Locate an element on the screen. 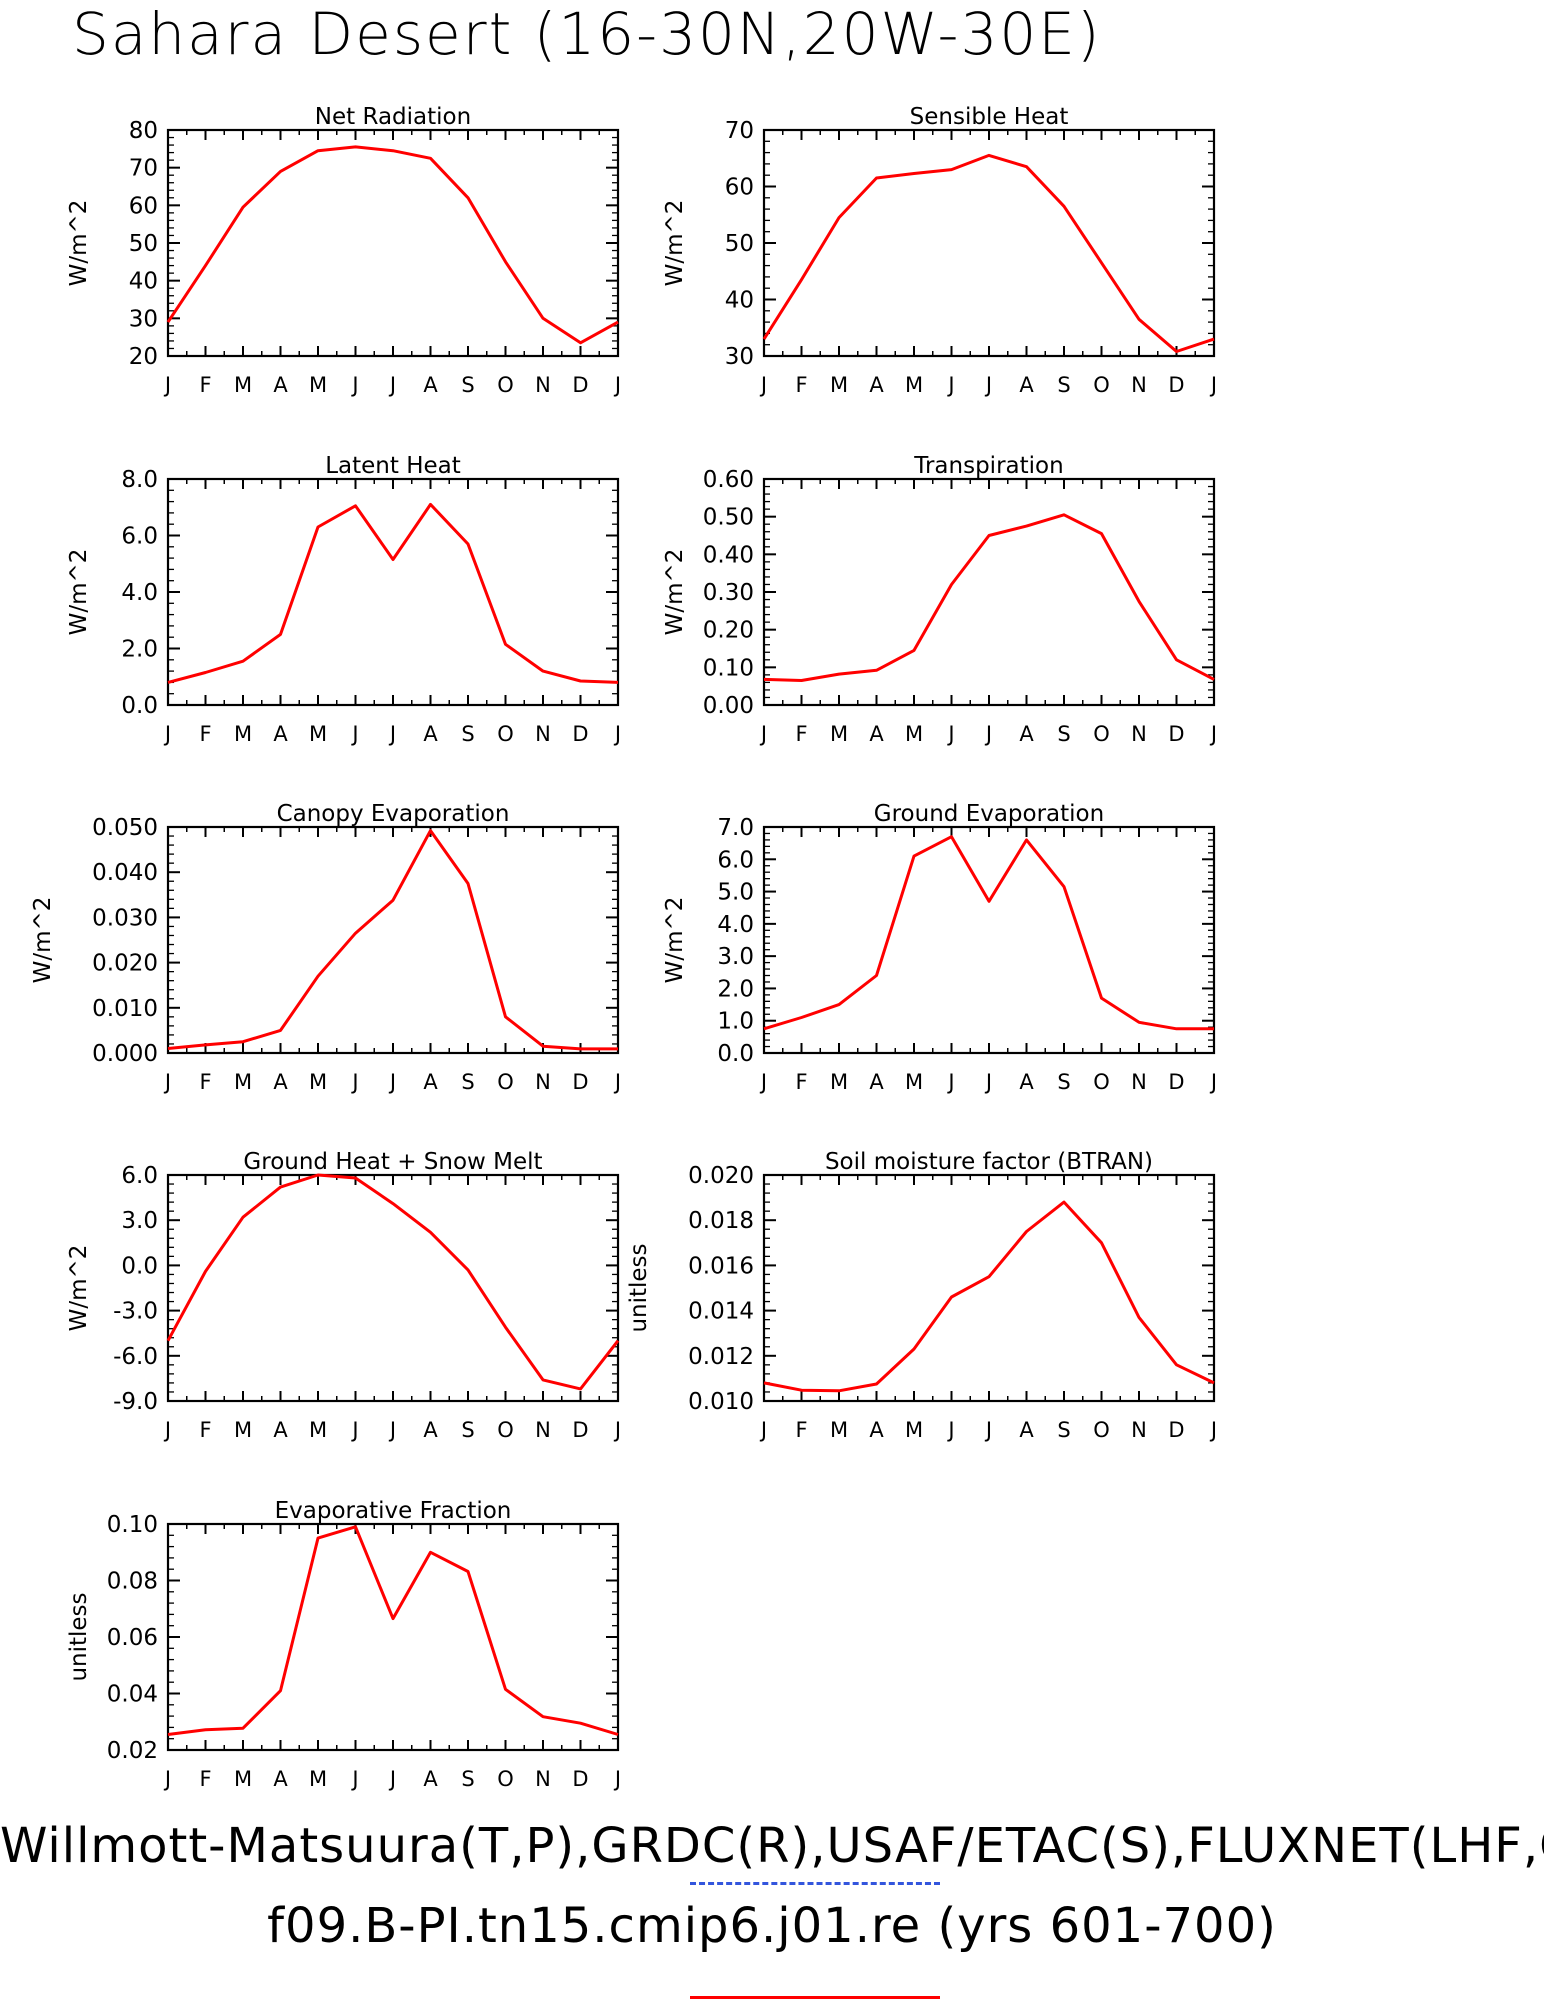  y-tick-label: 2.0 is located at coordinates (735, 989).